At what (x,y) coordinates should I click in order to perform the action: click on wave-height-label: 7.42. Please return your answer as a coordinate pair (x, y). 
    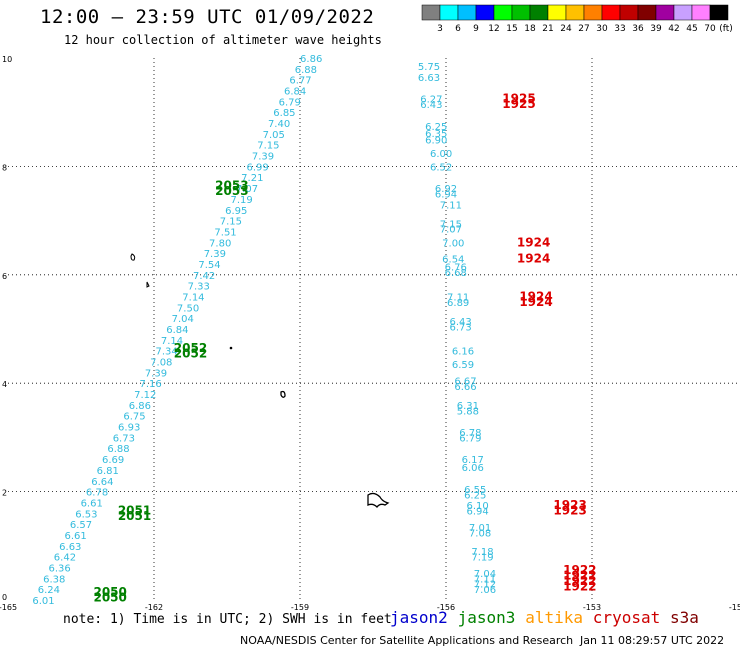
    Looking at the image, I should click on (204, 276).